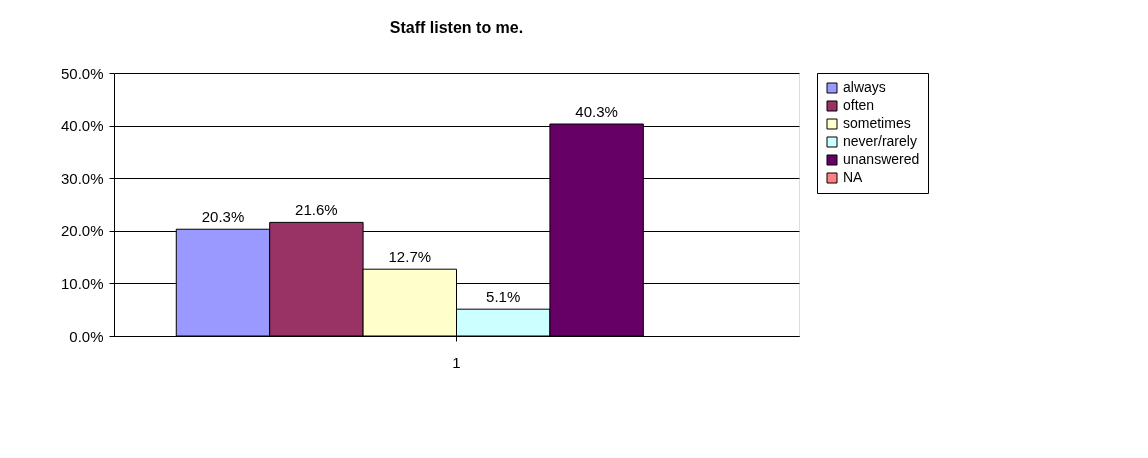  I want to click on data-label: 40.3%, so click(596, 112).